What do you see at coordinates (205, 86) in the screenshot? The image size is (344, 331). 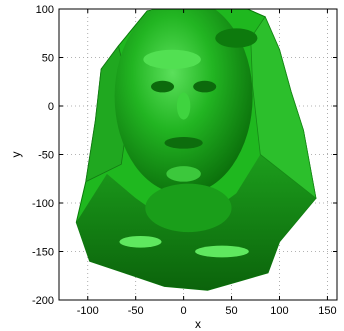 I see `surface-shade-right-eye` at bounding box center [205, 86].